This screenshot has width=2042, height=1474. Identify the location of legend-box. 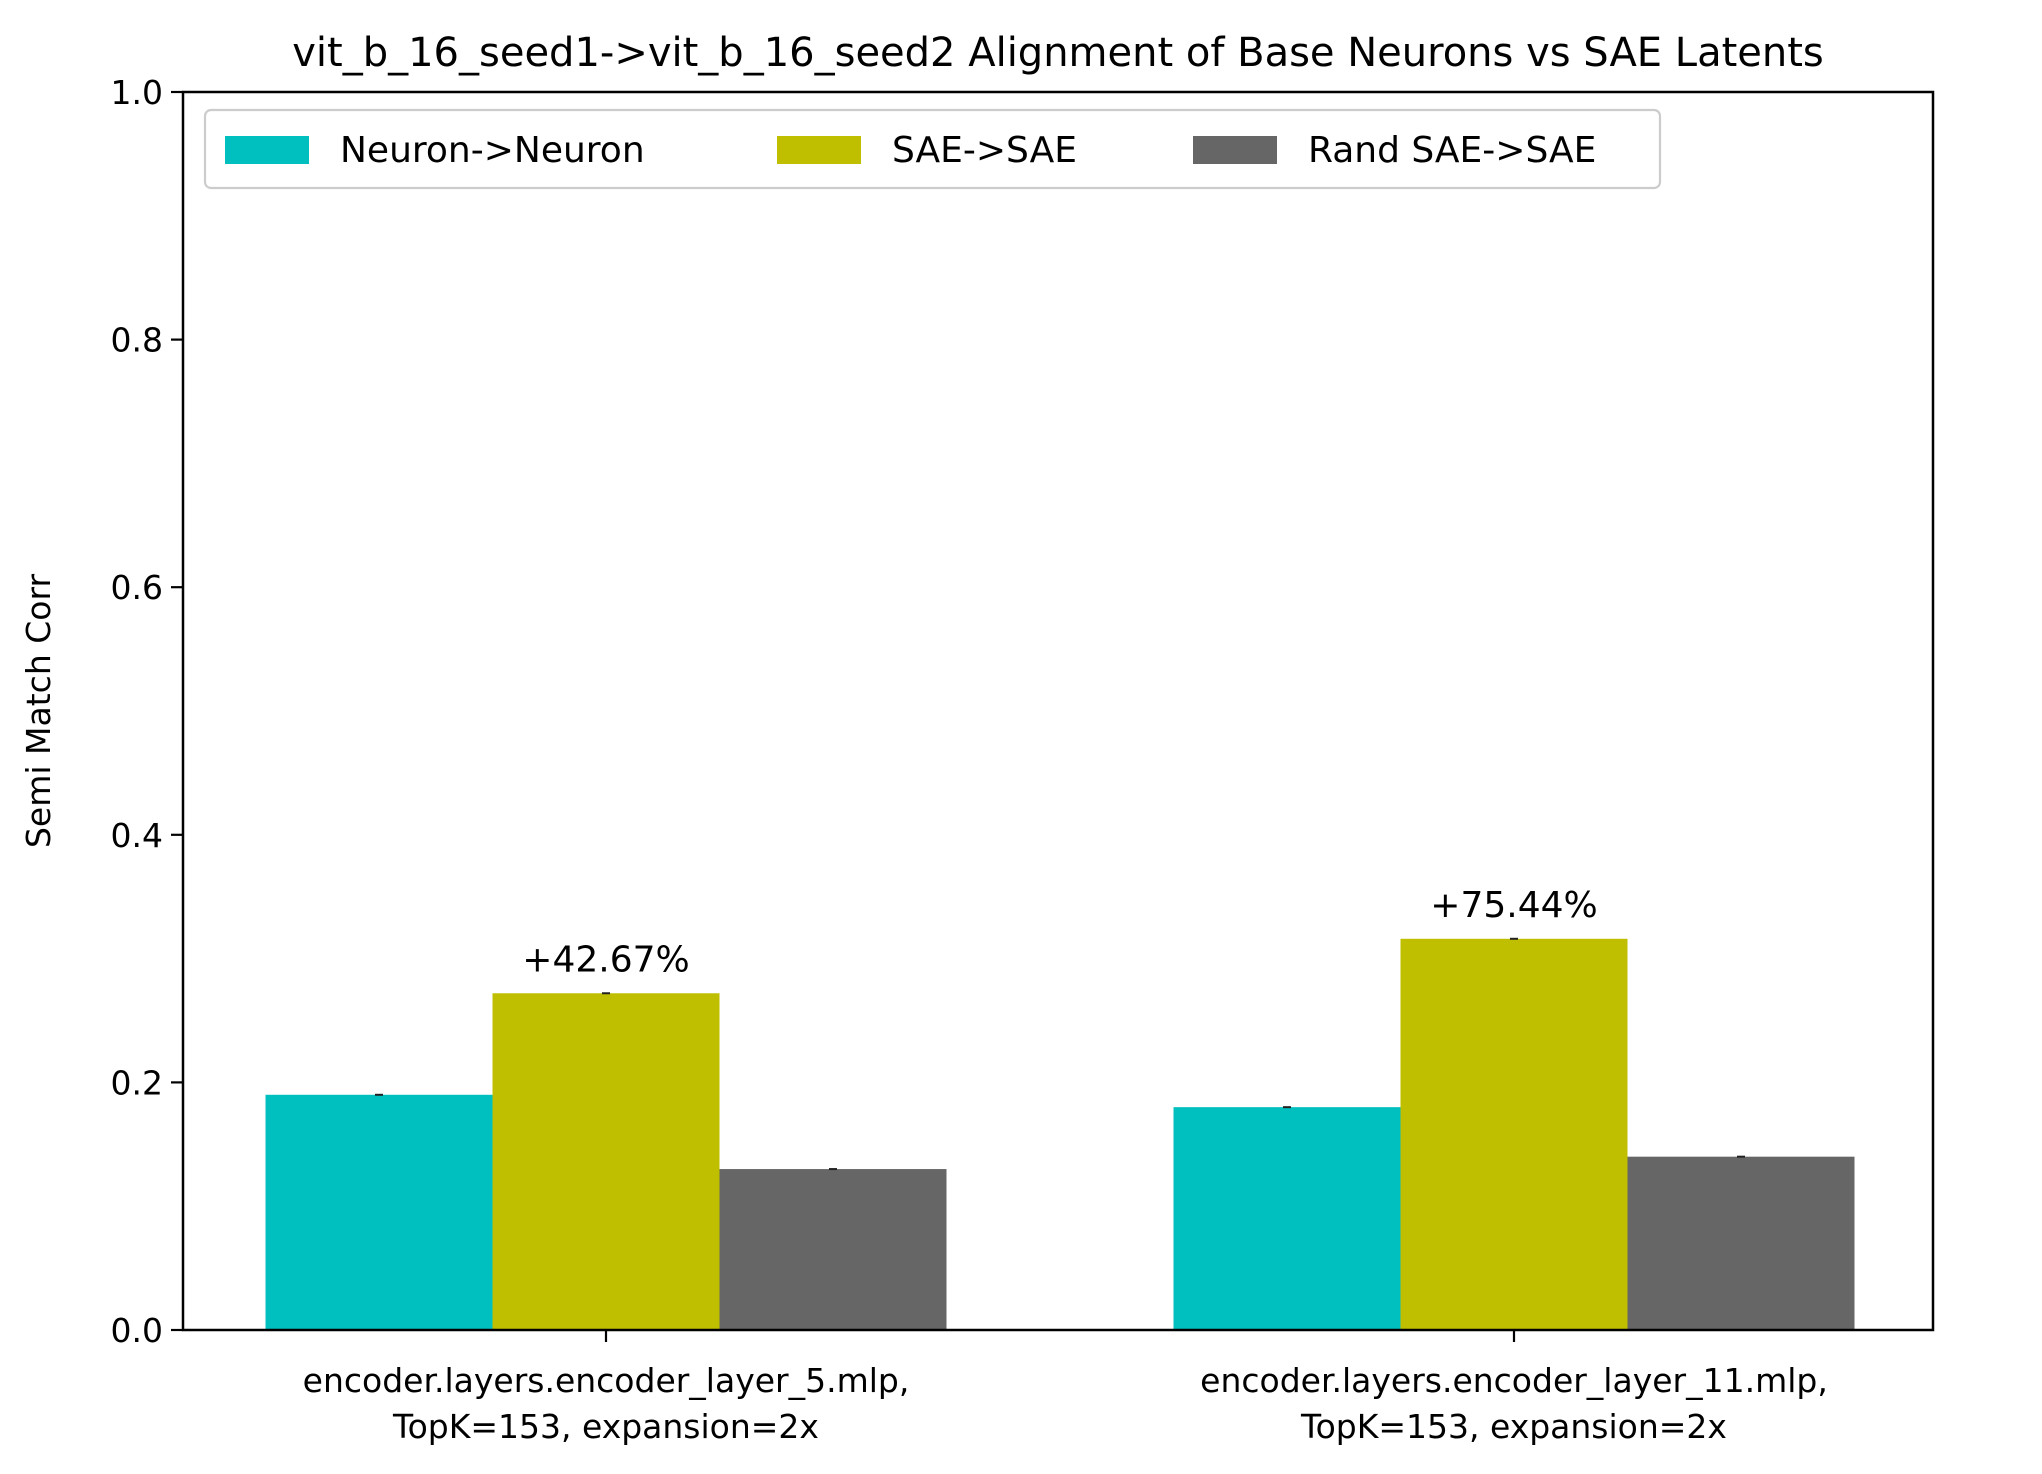
(932, 149).